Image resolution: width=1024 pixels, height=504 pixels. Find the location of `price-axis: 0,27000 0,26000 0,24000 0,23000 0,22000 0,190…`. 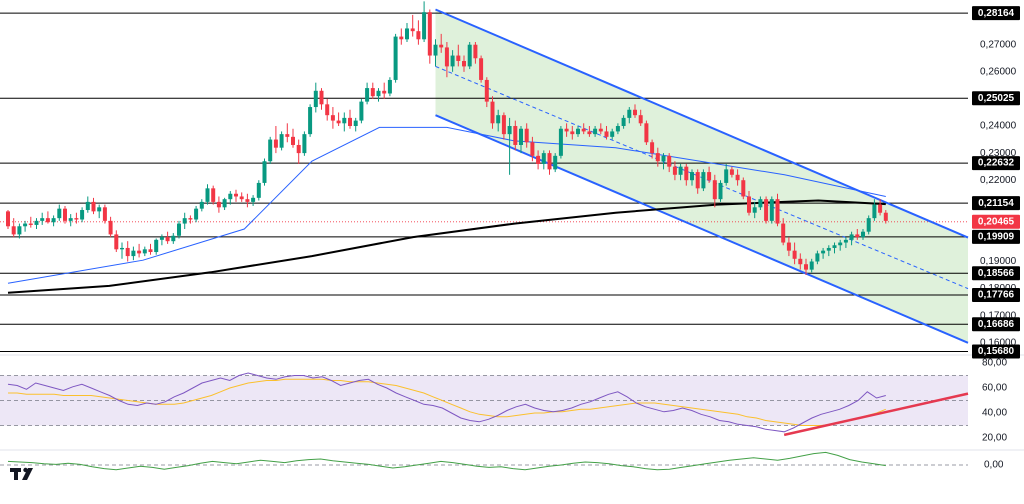

price-axis: 0,27000 0,26000 0,24000 0,23000 0,22000 0,190… is located at coordinates (996, 238).